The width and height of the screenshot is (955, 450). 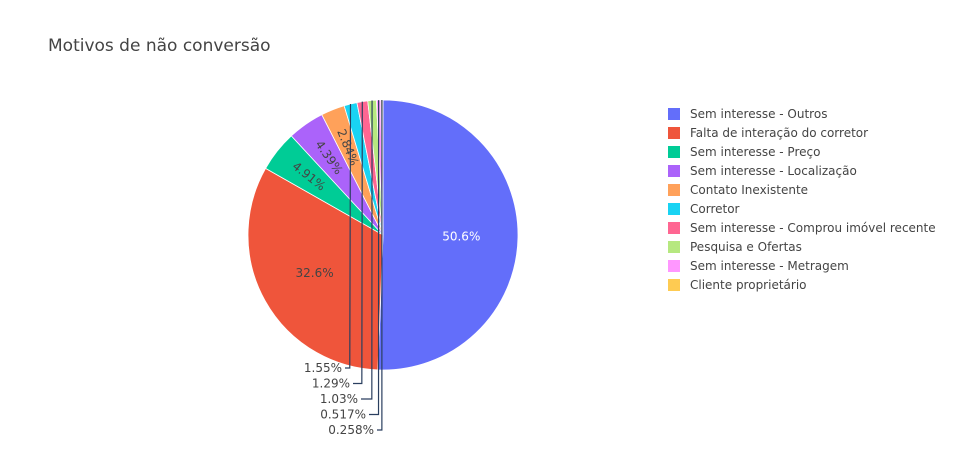 I want to click on legend-label: Sem interesse - Comprou imóvel recente, so click(x=813, y=228).